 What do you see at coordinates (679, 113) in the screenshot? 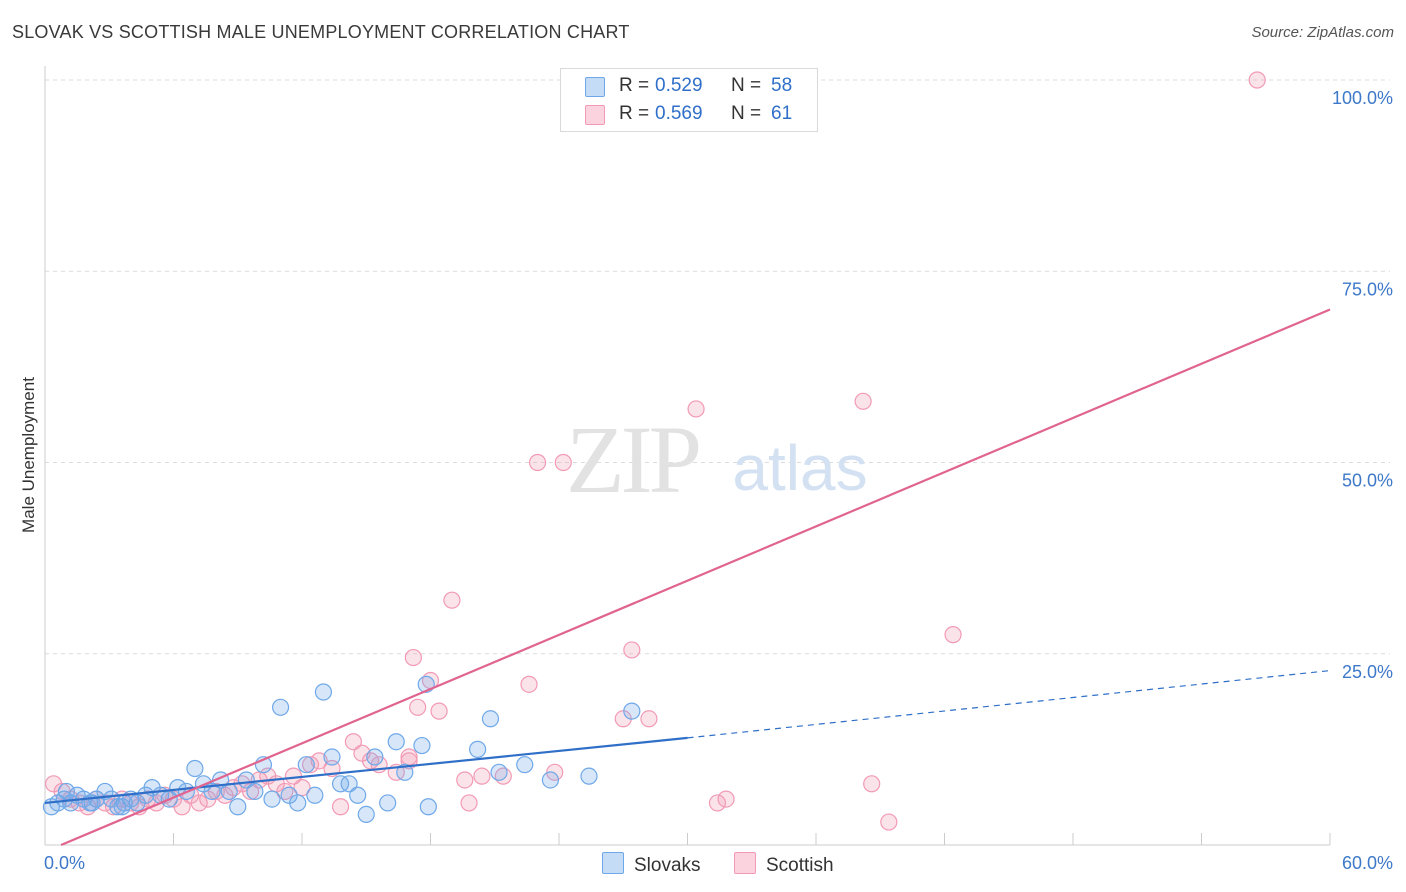
I see `legend-r-value: 0.569` at bounding box center [679, 113].